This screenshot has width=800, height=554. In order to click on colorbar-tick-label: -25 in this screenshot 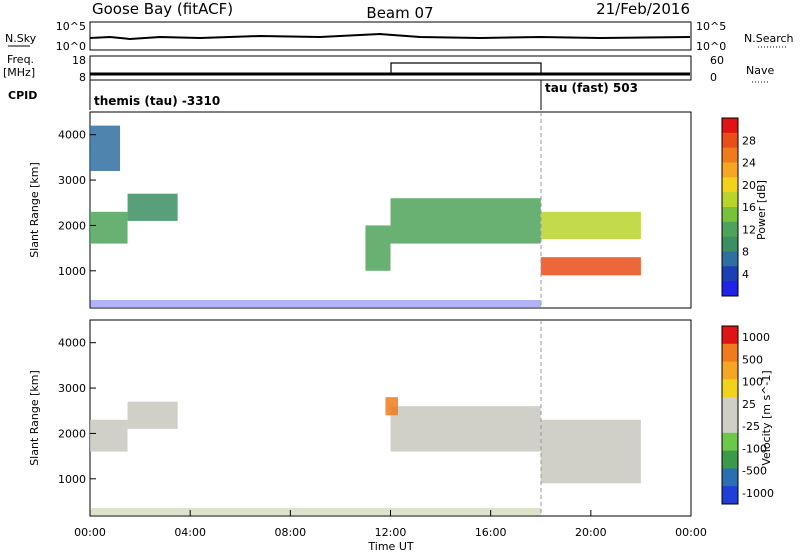, I will do `click(751, 426)`.